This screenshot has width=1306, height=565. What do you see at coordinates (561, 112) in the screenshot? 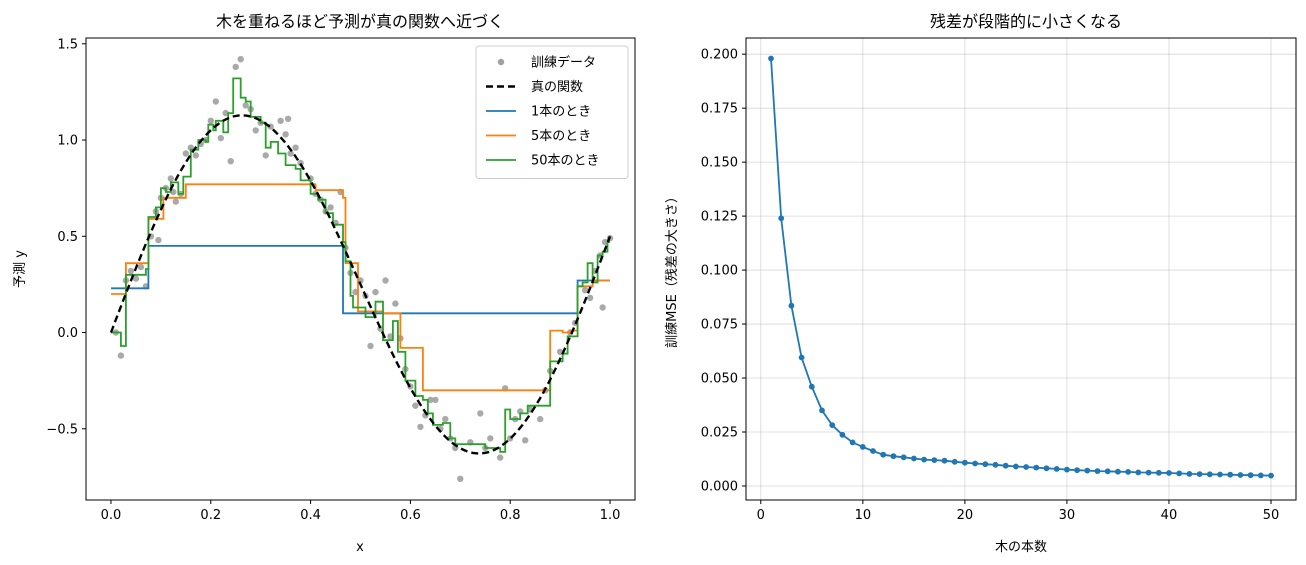
I see `legend-label: 1本のとき` at bounding box center [561, 112].